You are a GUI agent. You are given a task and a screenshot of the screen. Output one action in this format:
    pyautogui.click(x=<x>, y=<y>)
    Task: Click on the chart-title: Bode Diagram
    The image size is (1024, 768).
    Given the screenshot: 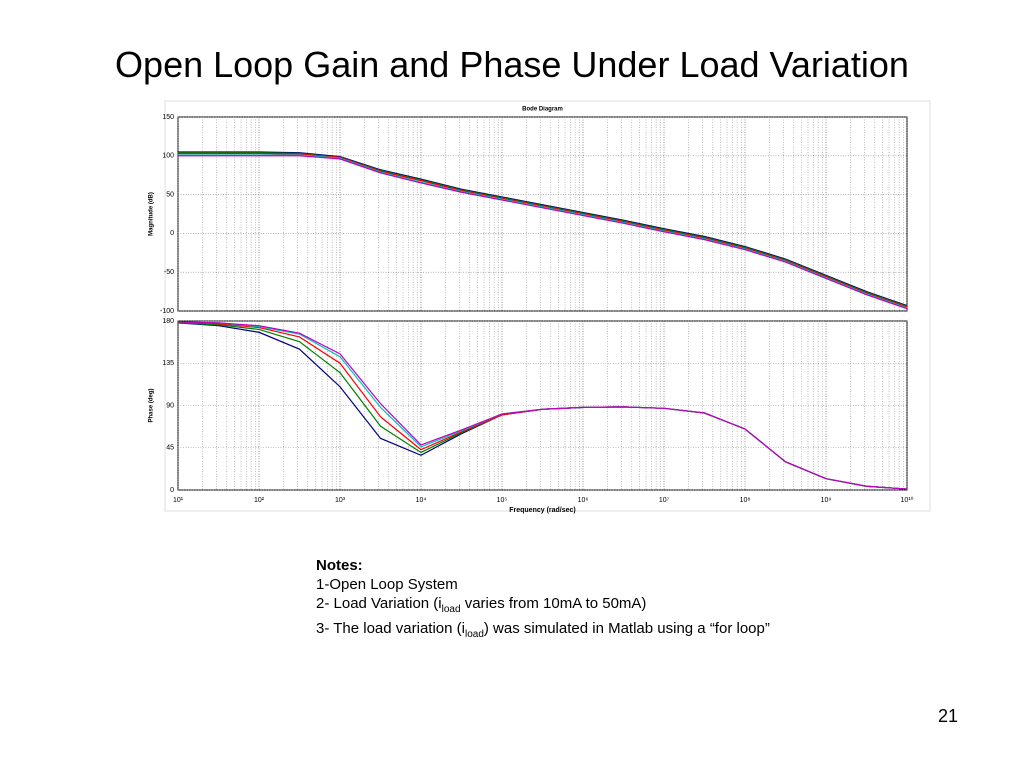 What is the action you would take?
    pyautogui.click(x=542, y=110)
    